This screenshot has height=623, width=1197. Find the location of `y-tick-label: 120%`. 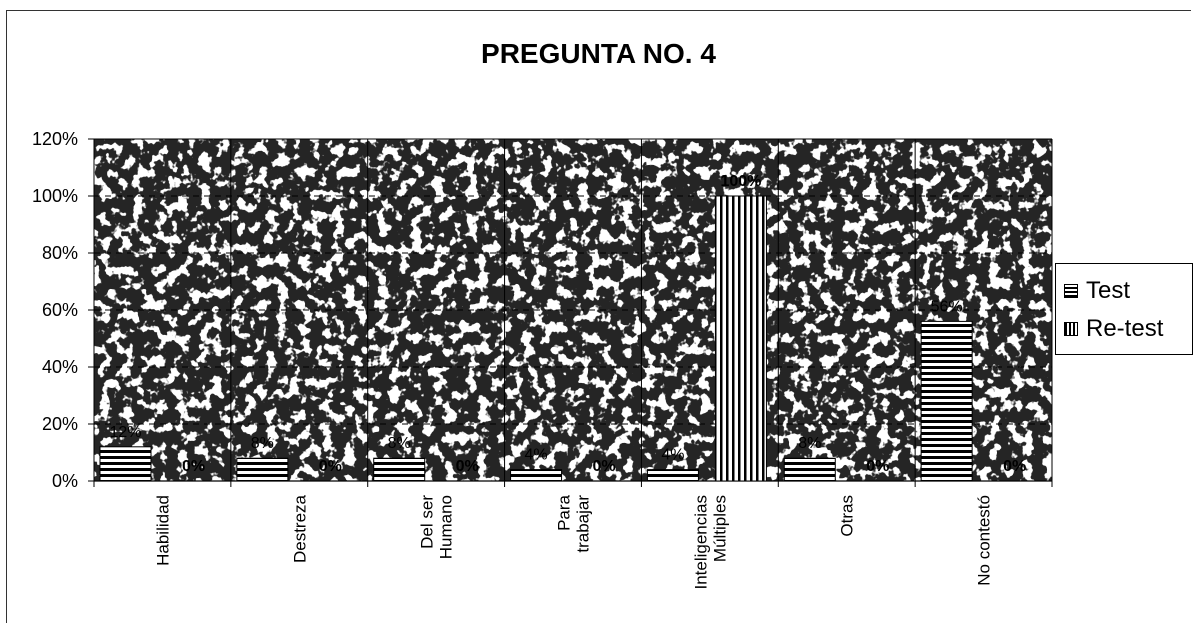

y-tick-label: 120% is located at coordinates (55, 139).